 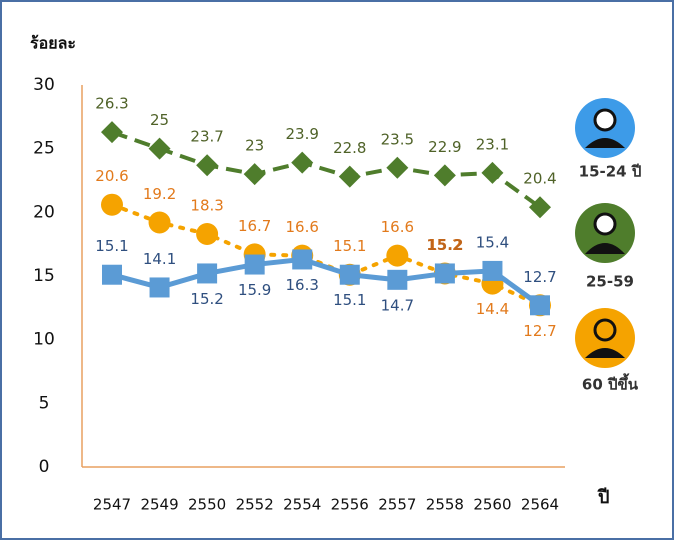 I want to click on data-label: 18.3, so click(x=206, y=205).